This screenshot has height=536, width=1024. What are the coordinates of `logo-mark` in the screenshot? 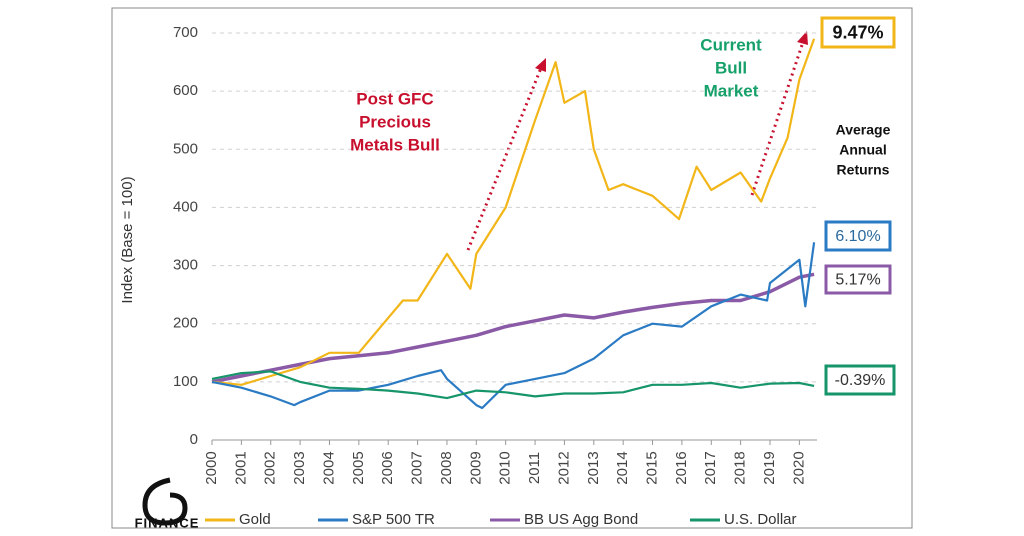 It's located at (165, 501).